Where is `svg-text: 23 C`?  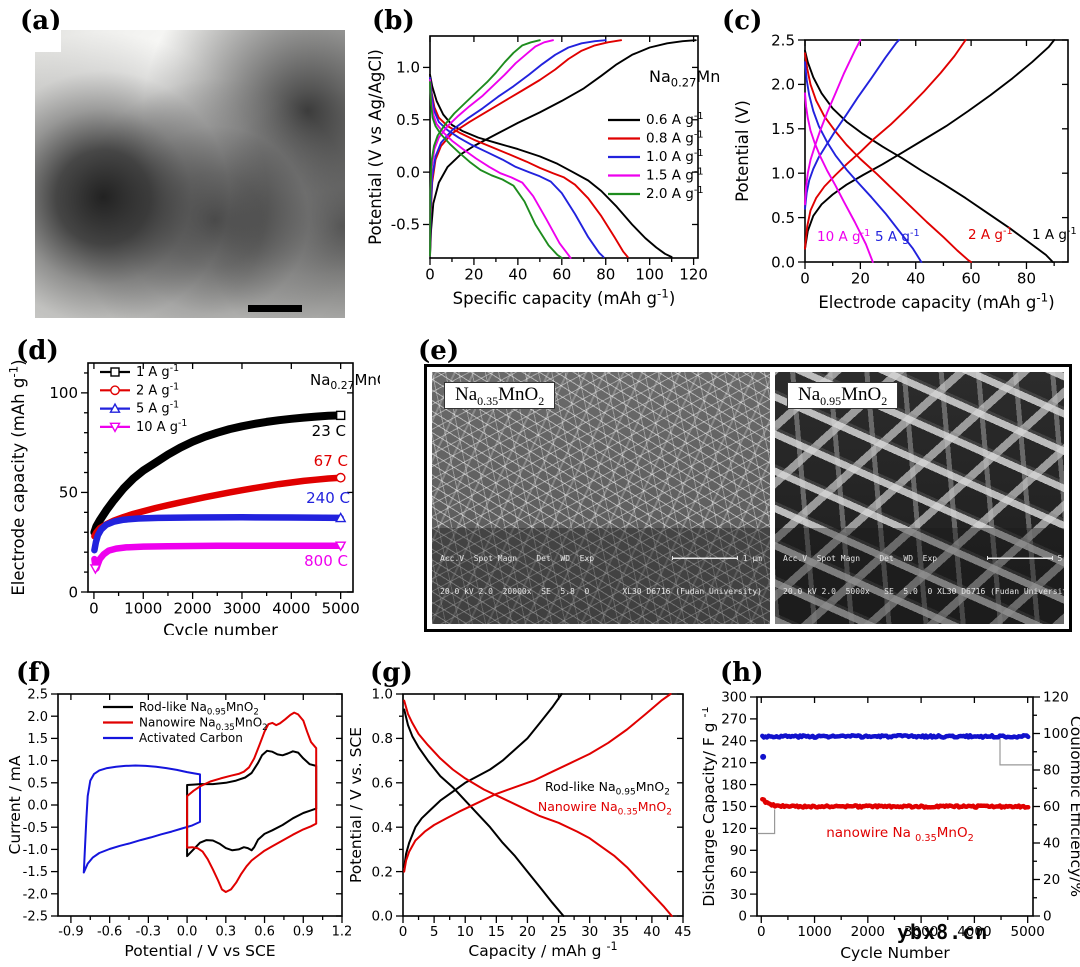
svg-text: 23 C is located at coordinates (329, 431).